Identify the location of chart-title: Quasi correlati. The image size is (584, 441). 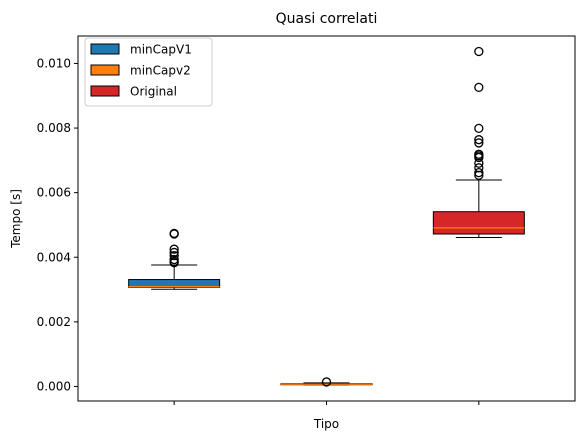
(327, 19).